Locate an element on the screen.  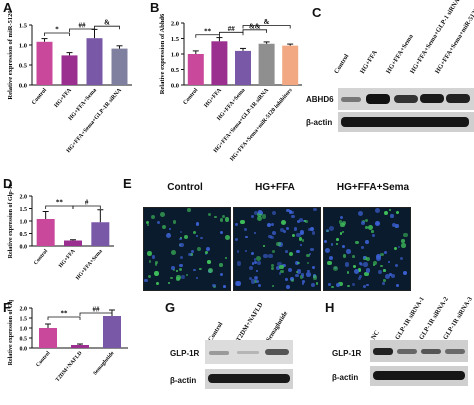
lane-label: HG+FFA+Sema+GLP-1 siRNA is located at coordinates (435, 38).